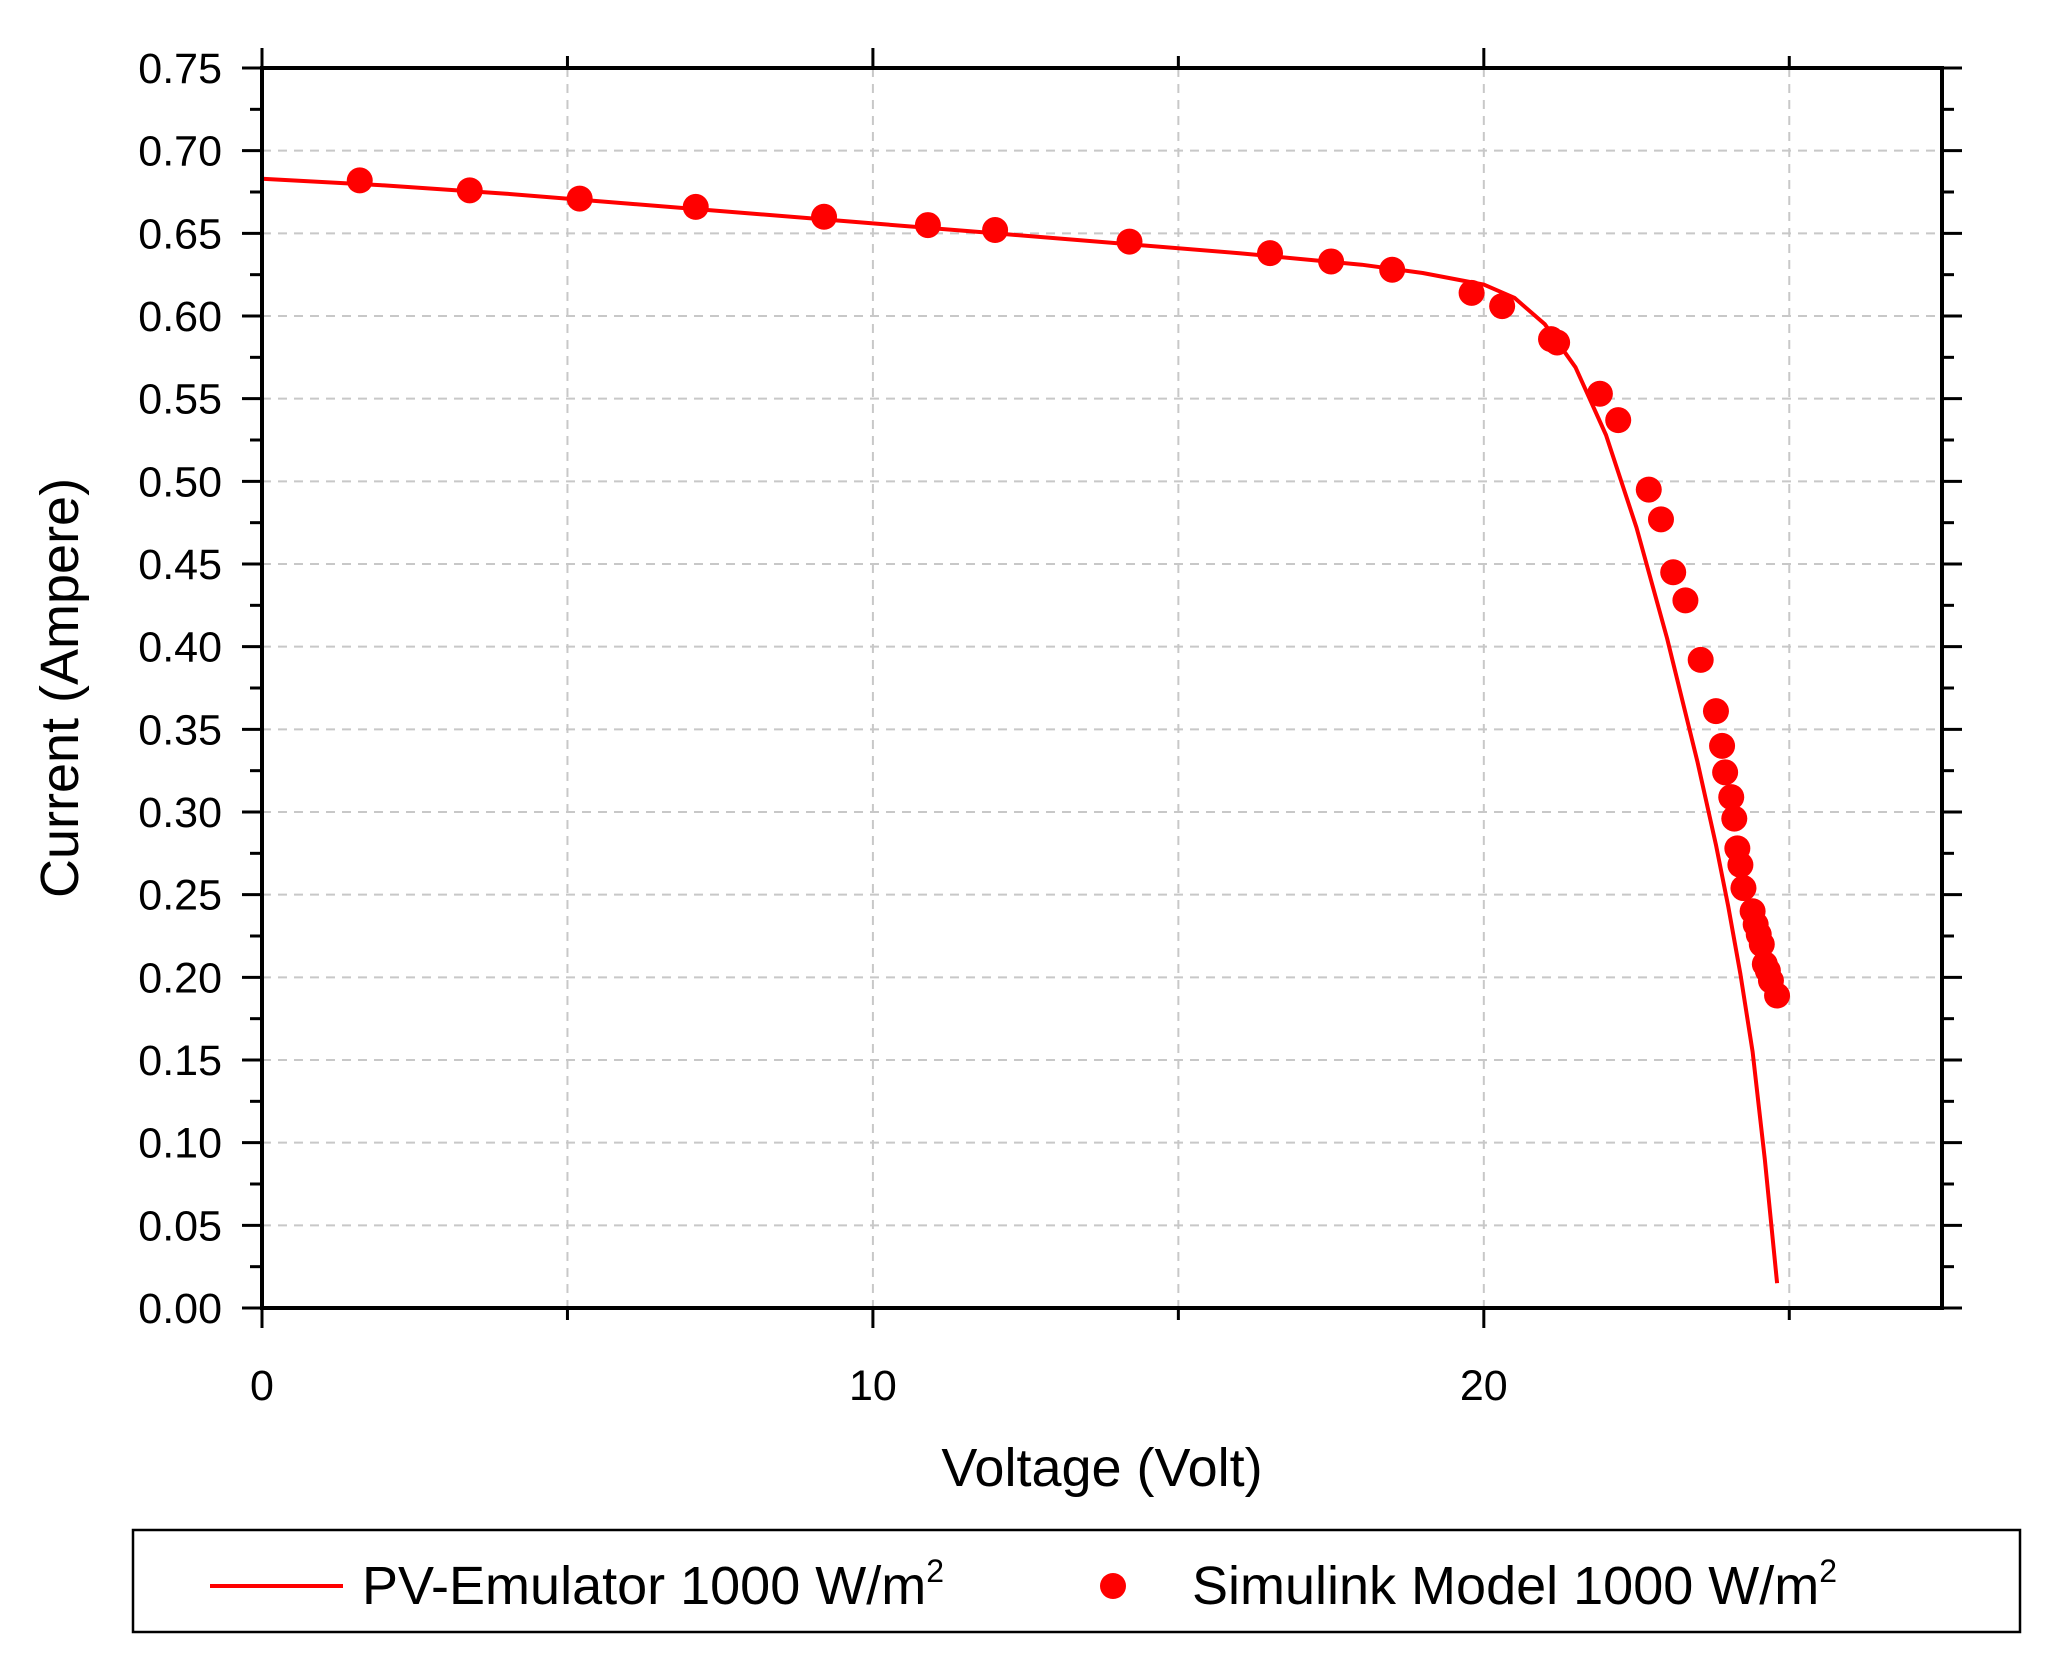 Image resolution: width=2051 pixels, height=1677 pixels. What do you see at coordinates (180, 317) in the screenshot?
I see `y-tick-label: 0.60` at bounding box center [180, 317].